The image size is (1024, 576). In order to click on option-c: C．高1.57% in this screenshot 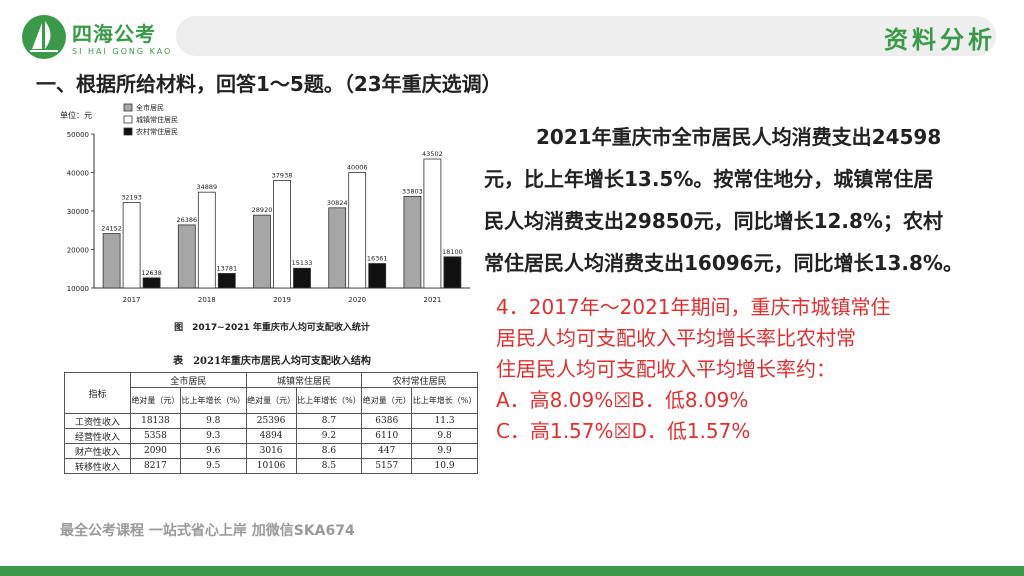, I will do `click(555, 431)`.